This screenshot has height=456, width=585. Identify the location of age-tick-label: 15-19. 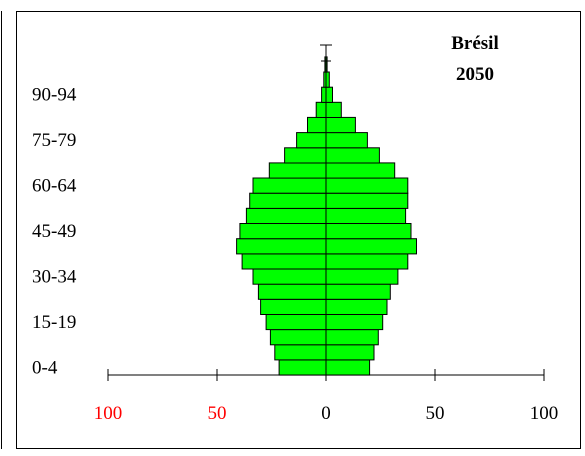
(54, 322).